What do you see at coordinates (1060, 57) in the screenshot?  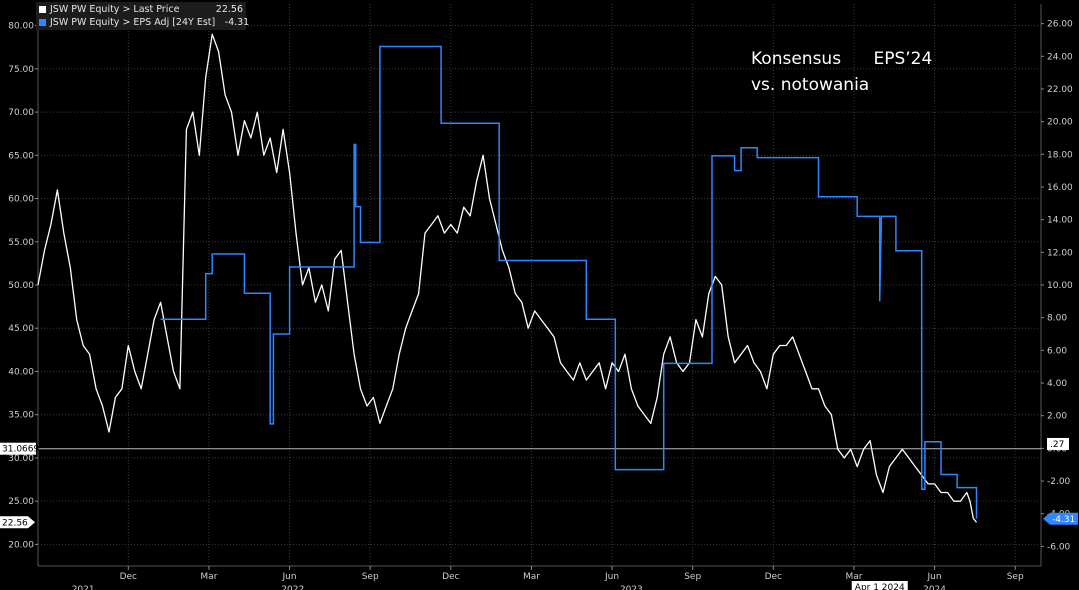 I see `y-right-tick-label: 24.00` at bounding box center [1060, 57].